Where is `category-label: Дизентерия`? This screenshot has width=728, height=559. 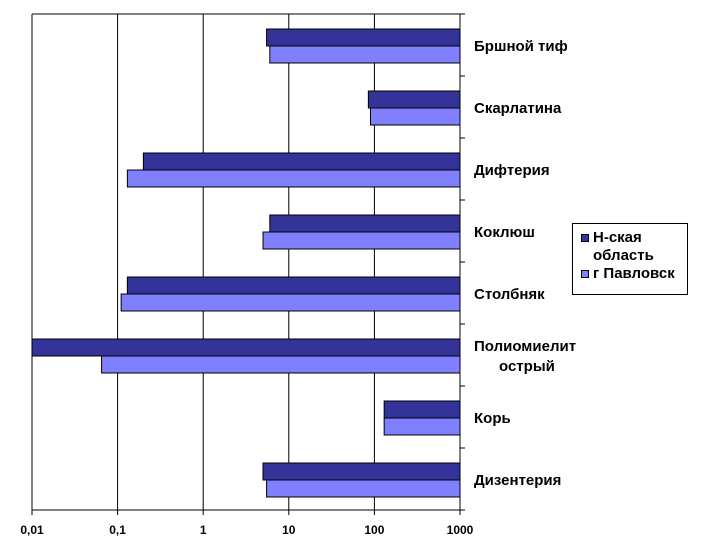 category-label: Дизентерия is located at coordinates (517, 480).